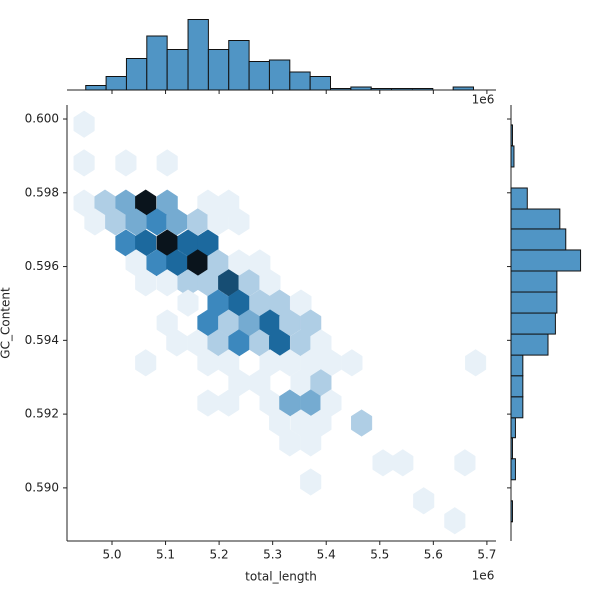 This screenshot has height=604, width=600. Describe the element at coordinates (42, 340) in the screenshot. I see `y-tick-label: 0.594` at that location.